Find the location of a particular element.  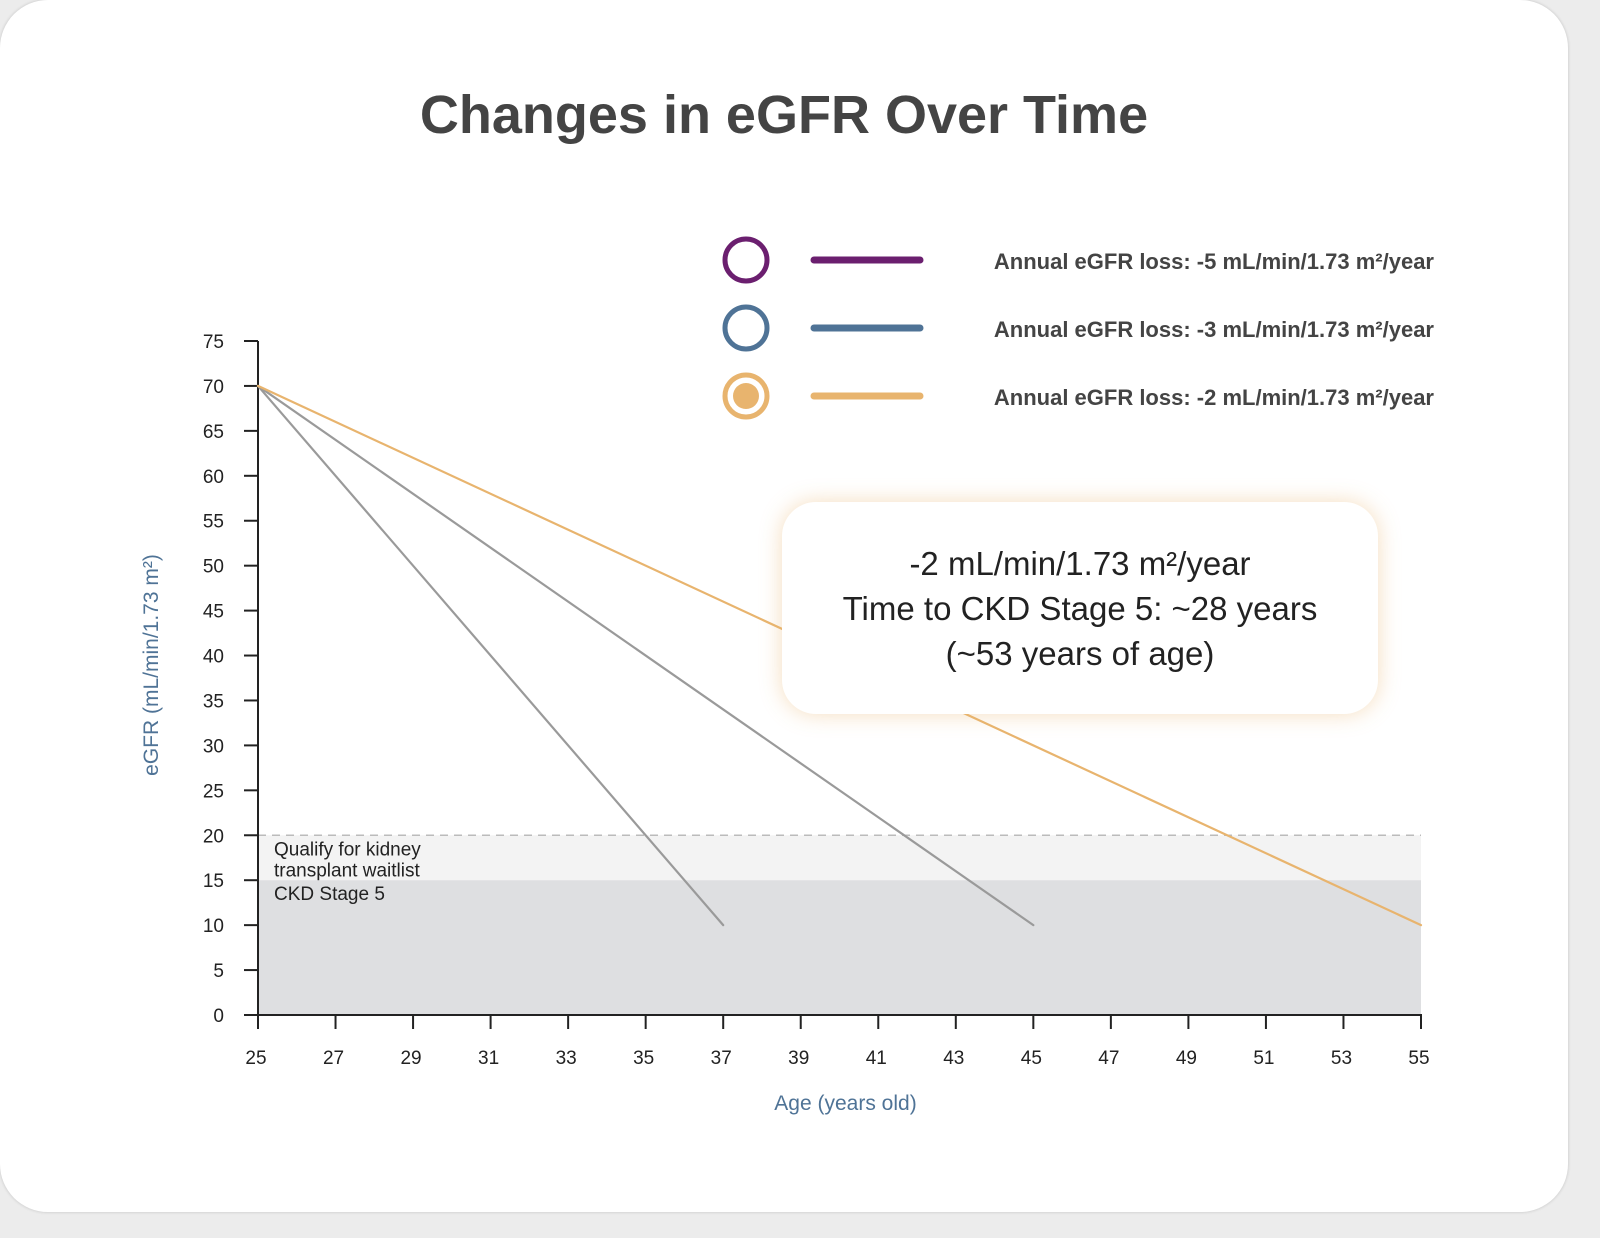

y-tick-label: 70 is located at coordinates (213, 387).